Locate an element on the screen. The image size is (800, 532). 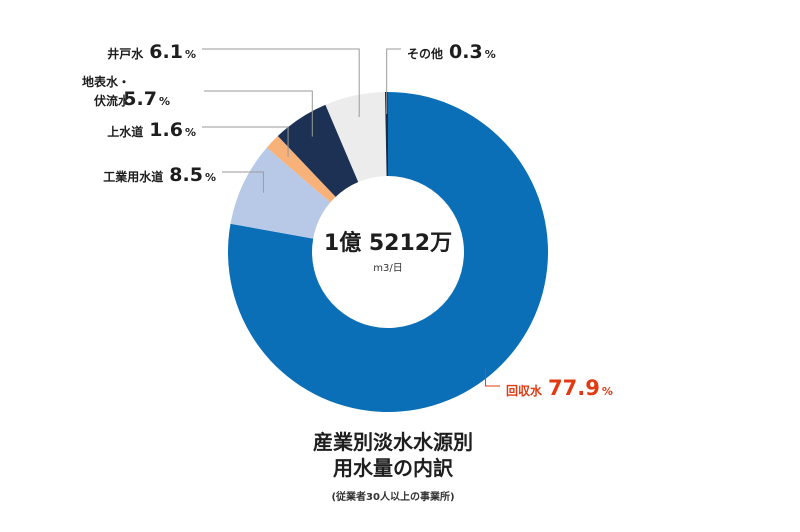
label-上水道: 上水道 1.6% is located at coordinates (151, 130).